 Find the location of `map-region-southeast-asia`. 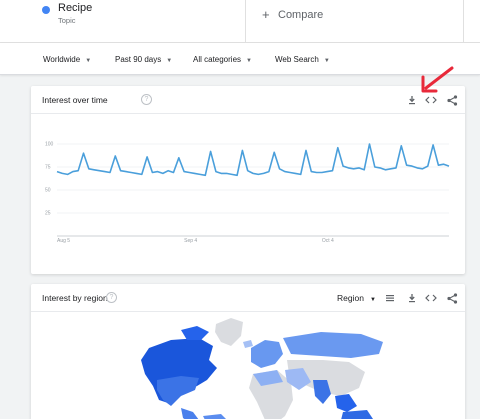

map-region-southeast-asia is located at coordinates (346, 403).